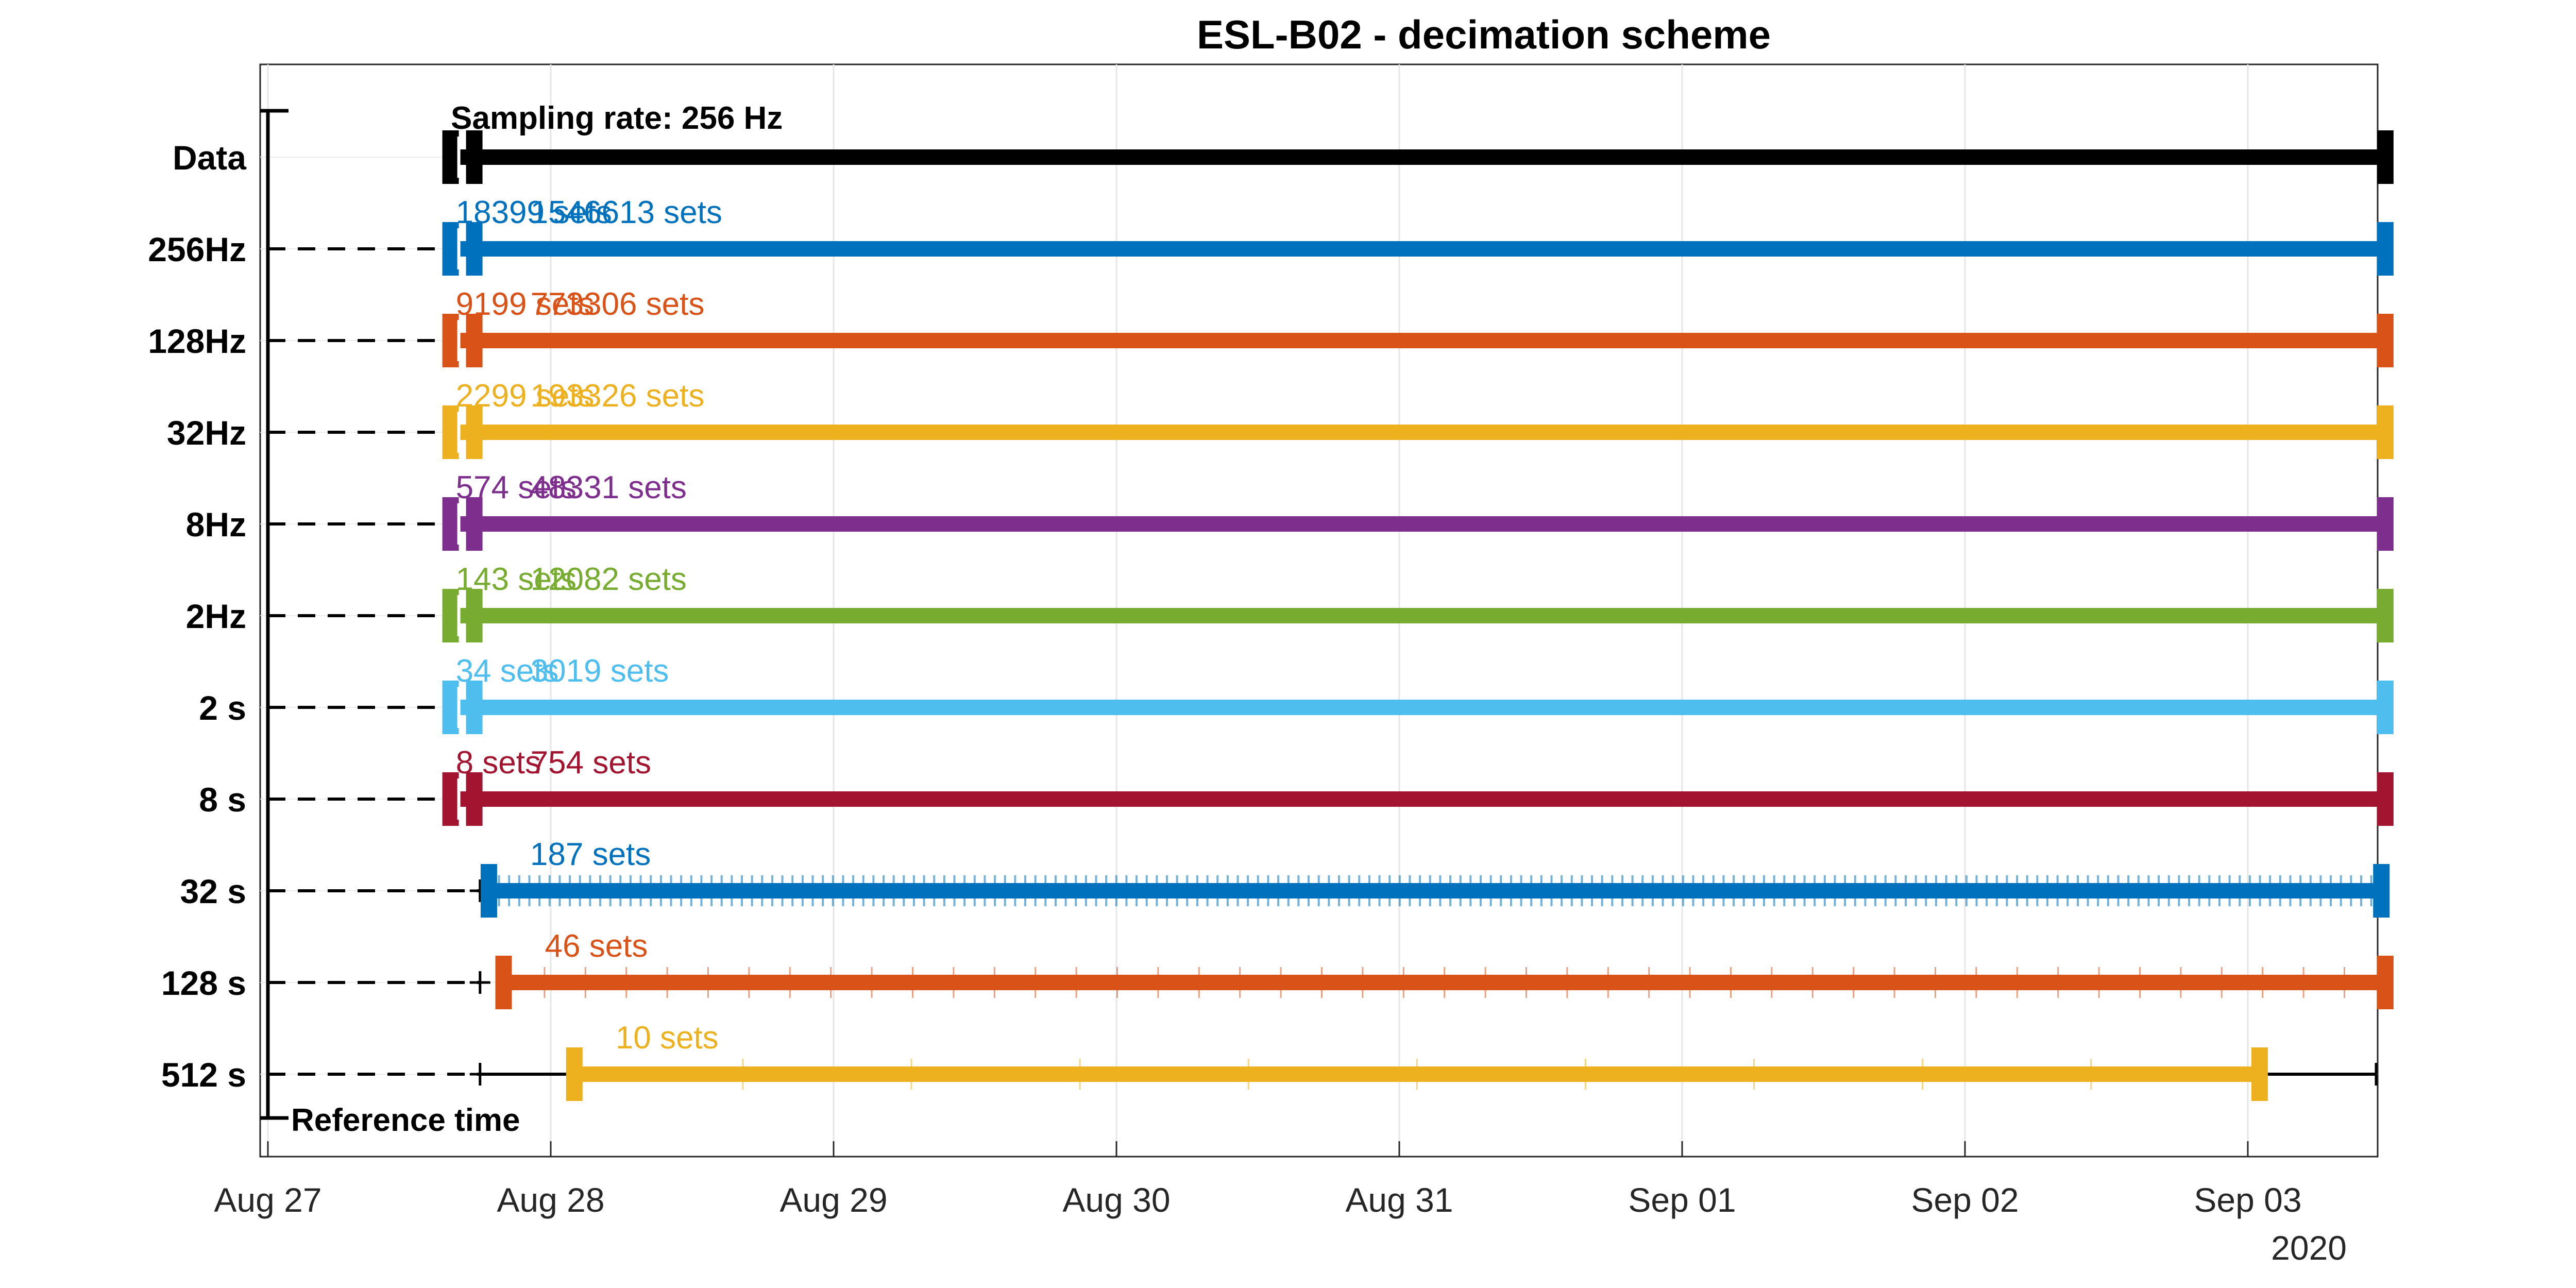  I want to click on row-label: 512 s, so click(203, 1075).